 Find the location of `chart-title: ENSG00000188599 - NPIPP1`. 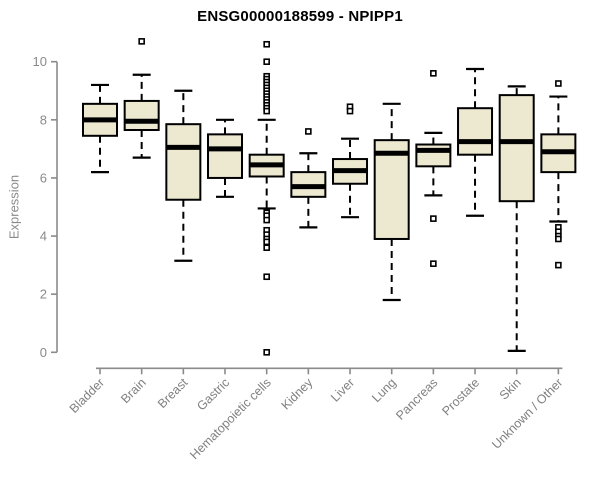

chart-title: ENSG00000188599 - NPIPP1 is located at coordinates (300, 16).